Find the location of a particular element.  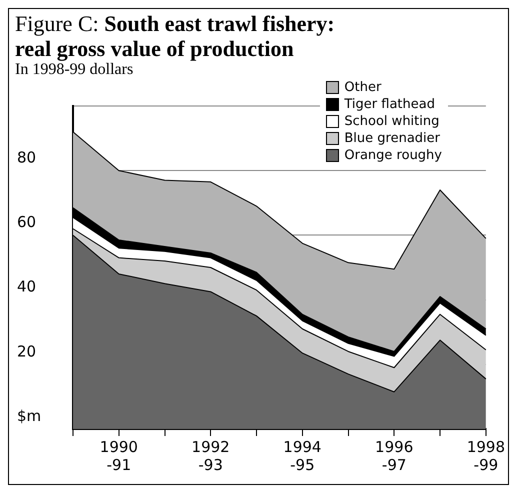

legend-label: Tiger flathead is located at coordinates (389, 104).